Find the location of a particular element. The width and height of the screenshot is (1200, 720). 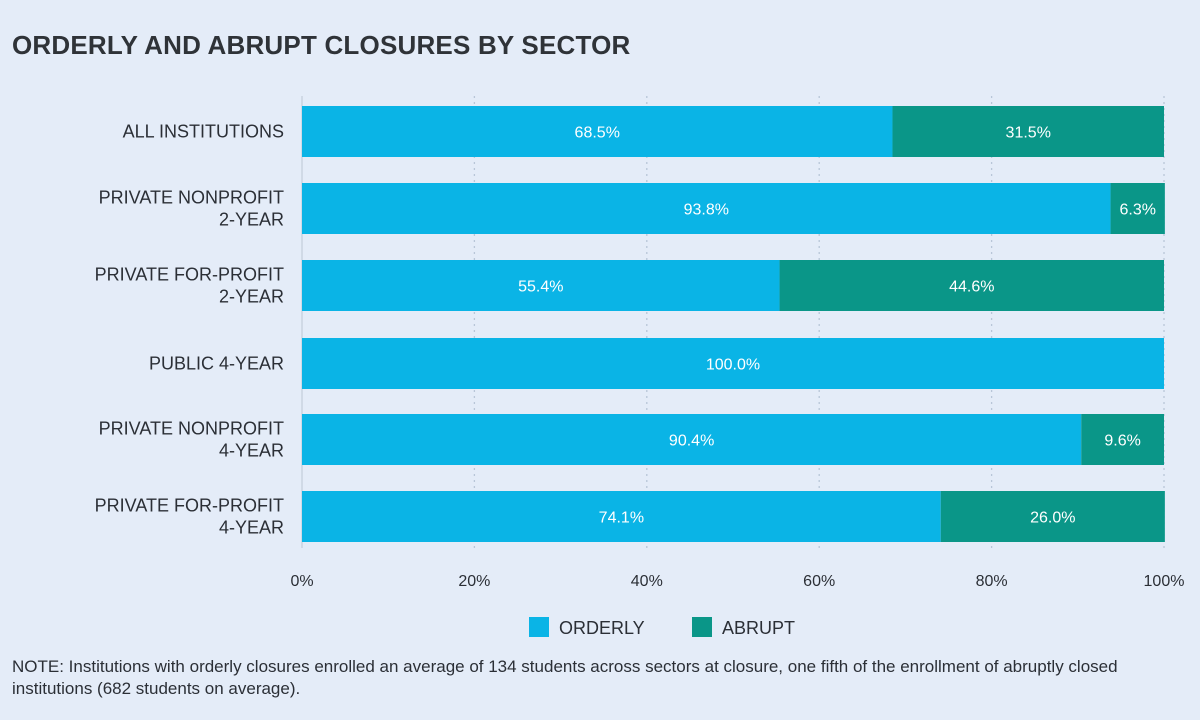

bar-value-label: 26.0% is located at coordinates (1052, 518).